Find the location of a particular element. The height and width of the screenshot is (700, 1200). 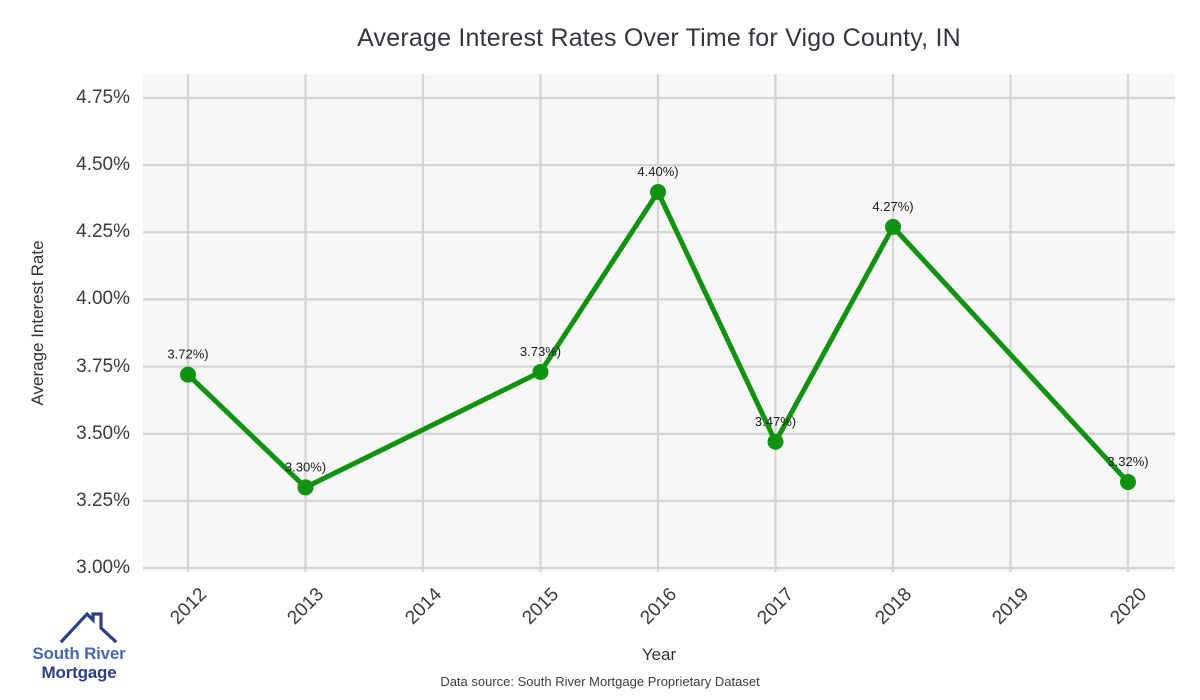

y-tick-label: 3.50% is located at coordinates (103, 433).